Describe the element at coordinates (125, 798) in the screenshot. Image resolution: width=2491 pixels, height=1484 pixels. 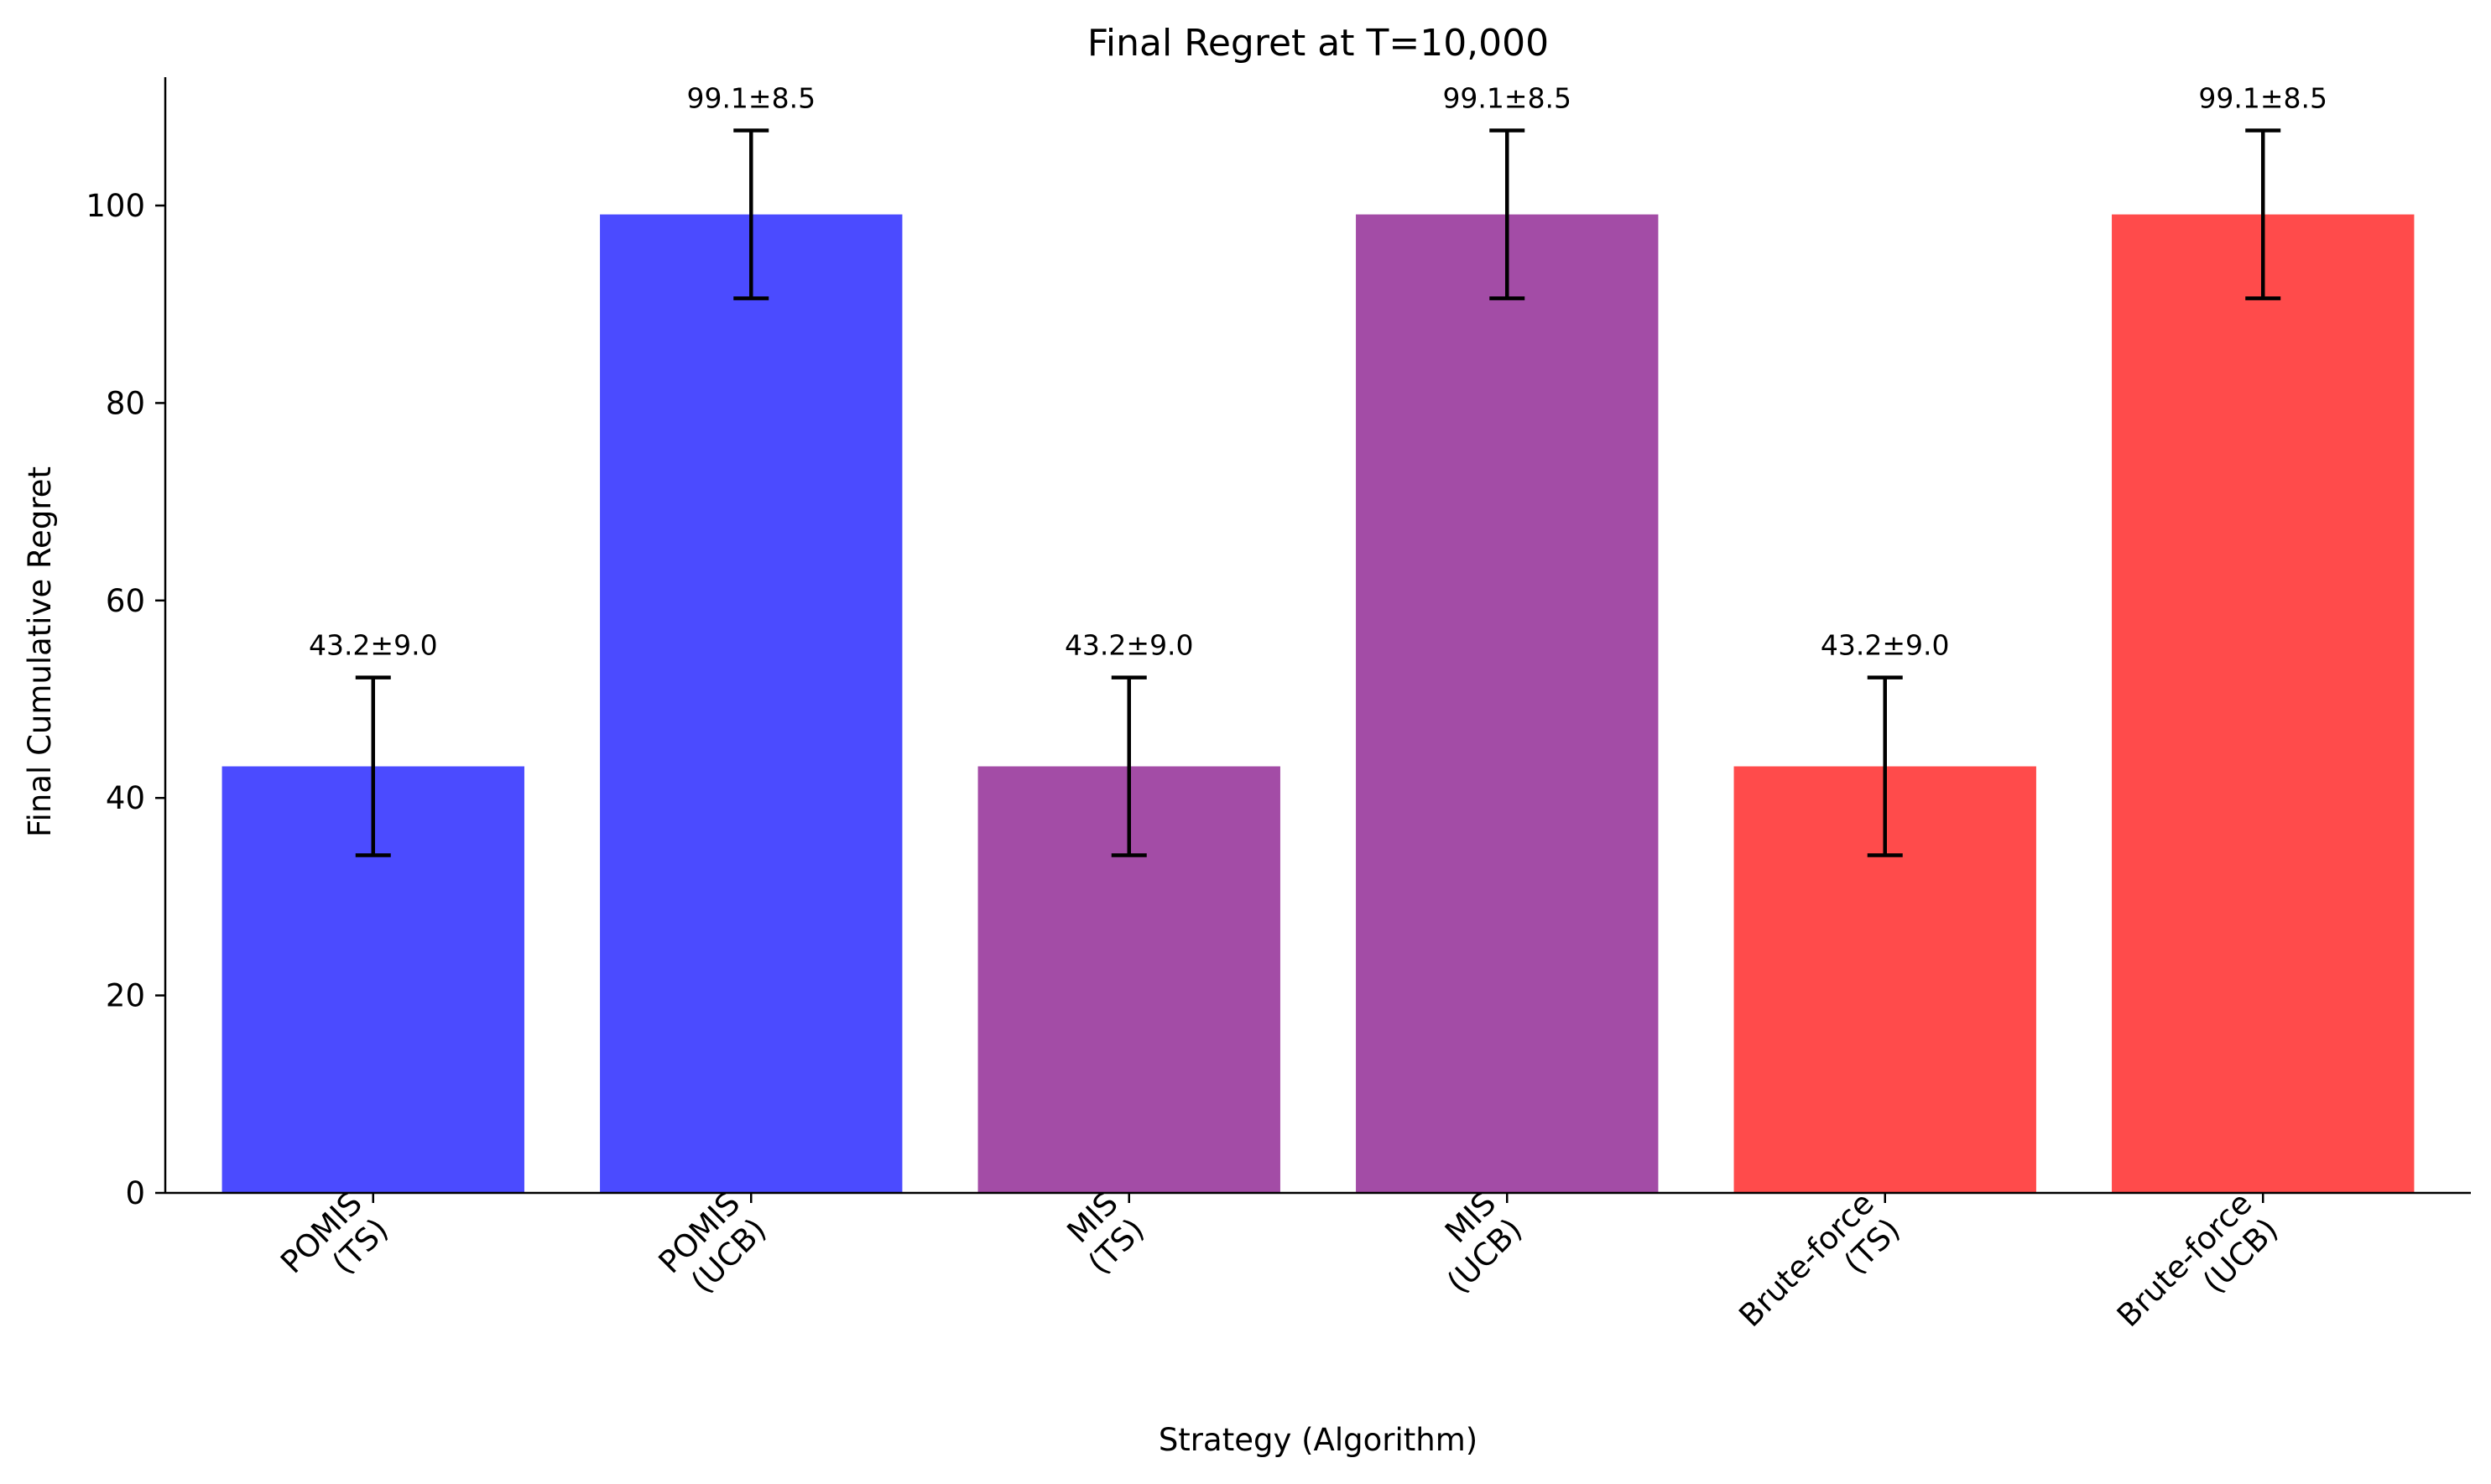
I see `y-tick-label: 40` at that location.